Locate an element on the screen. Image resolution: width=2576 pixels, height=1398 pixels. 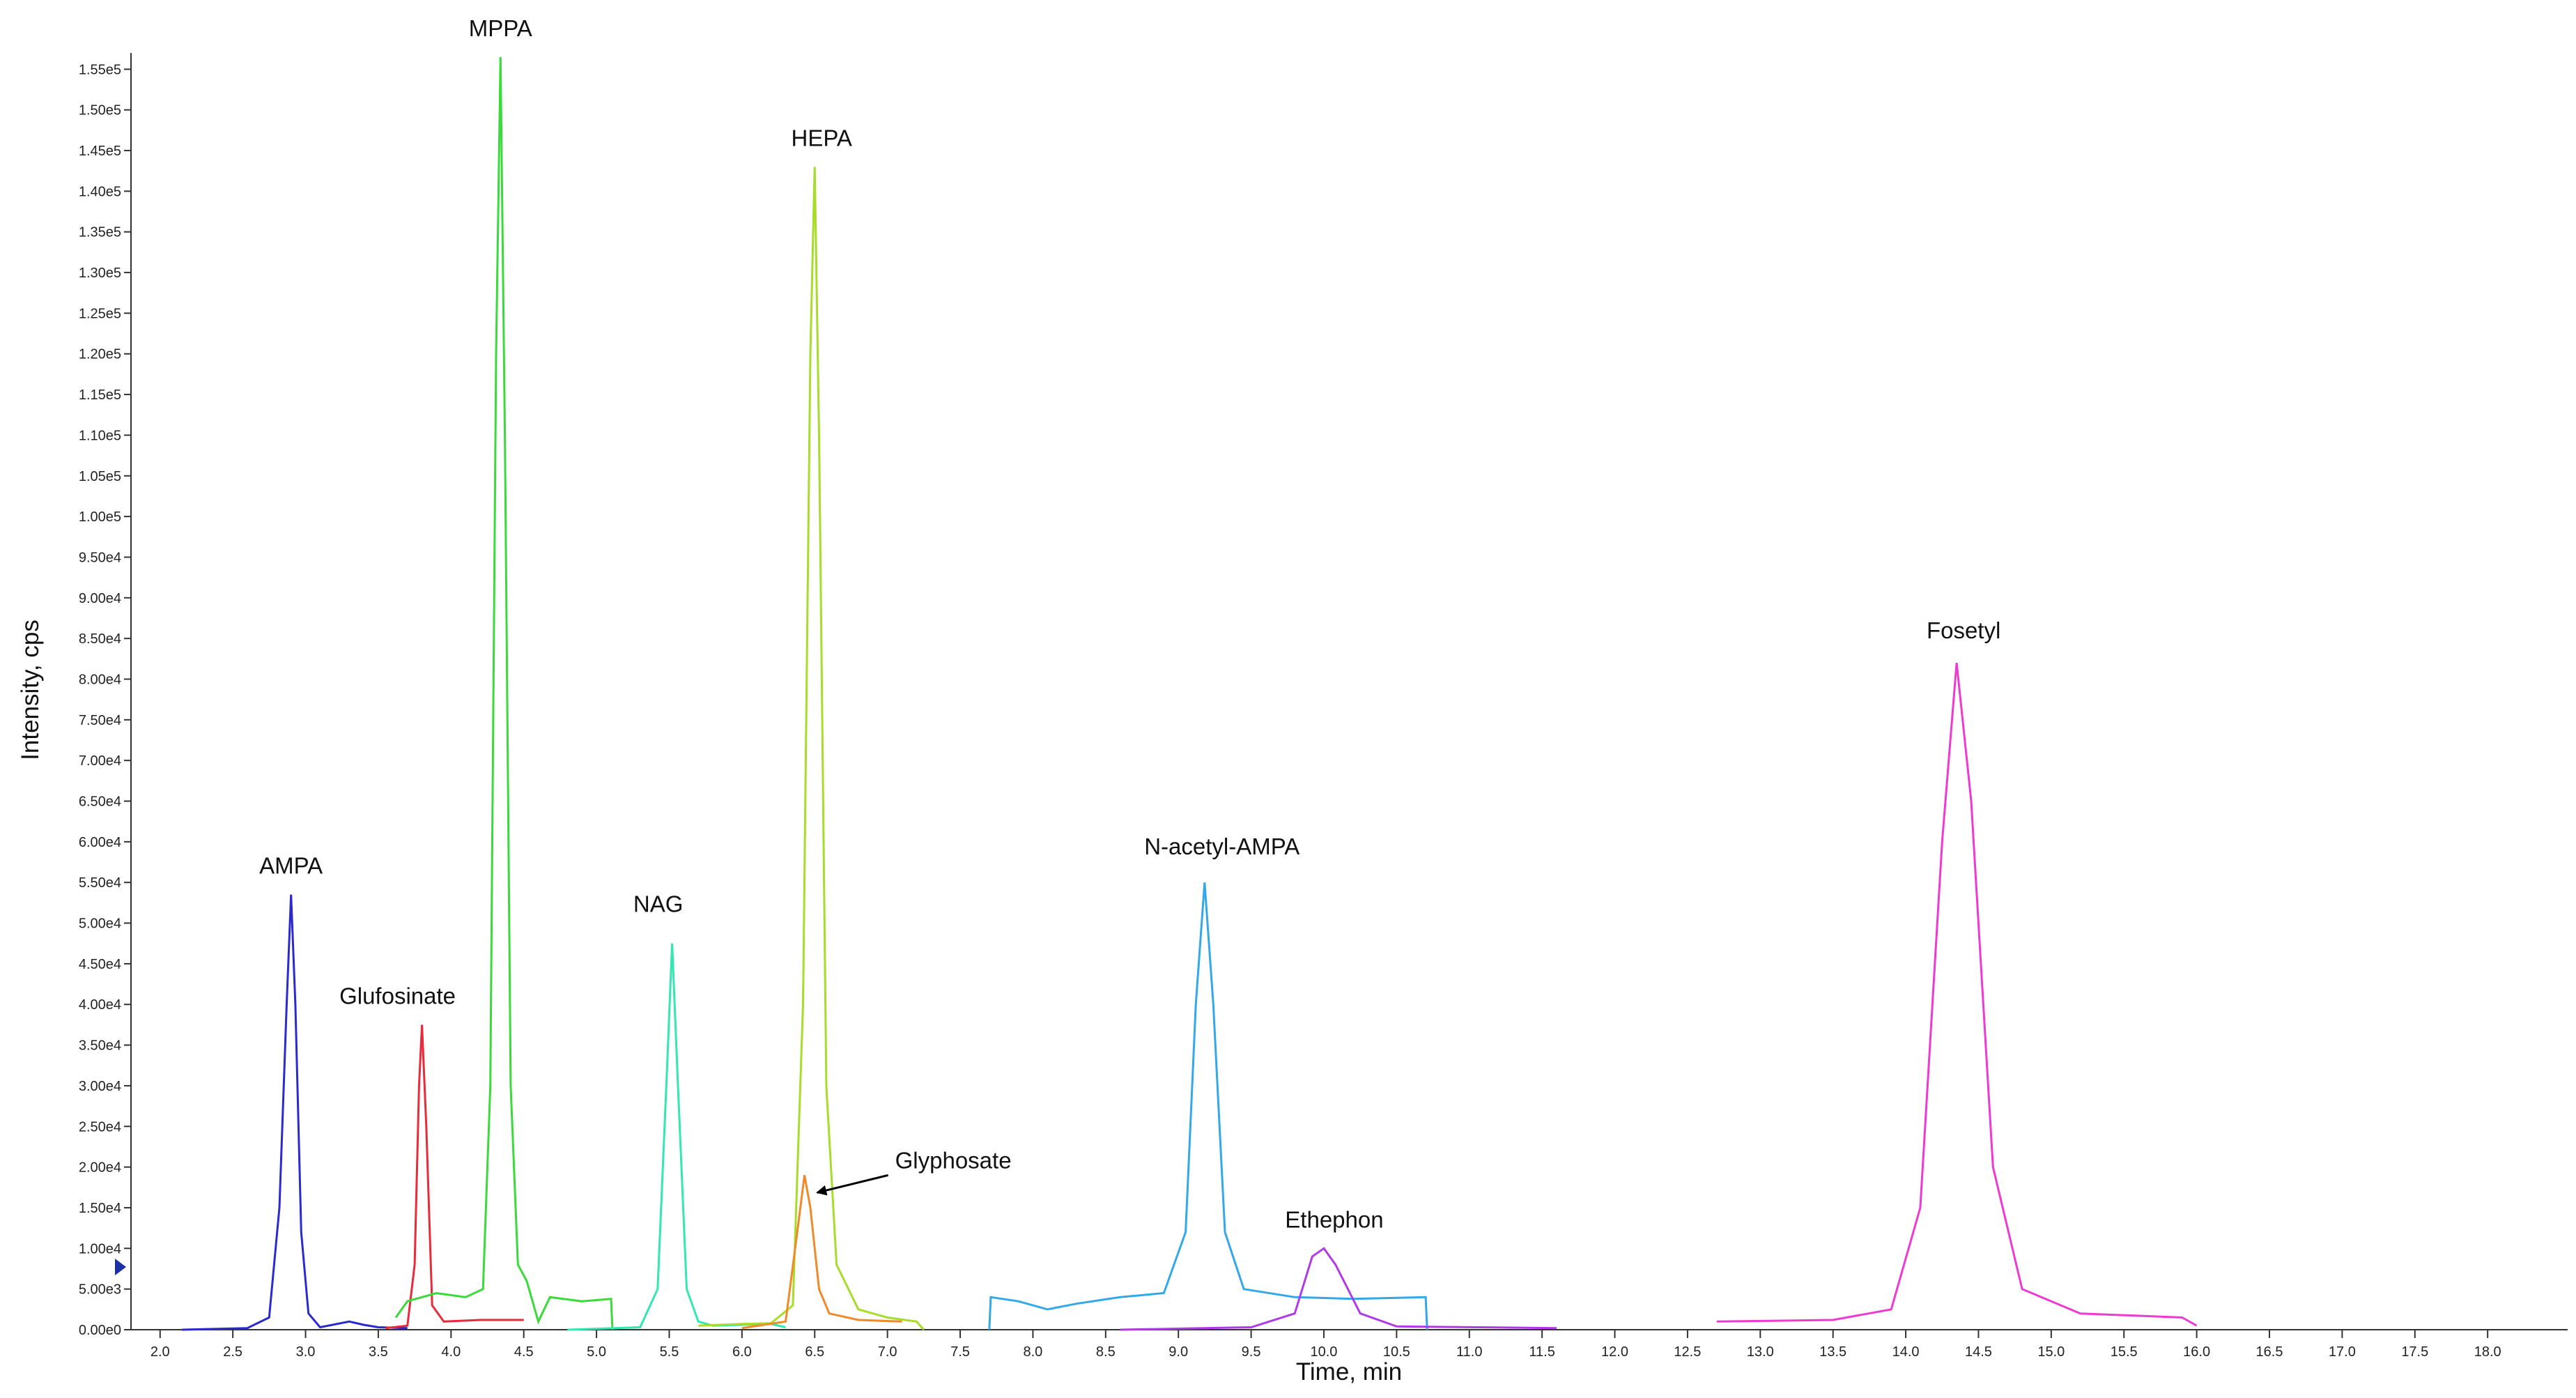
y-tick-label: 9.50e4 is located at coordinates (100, 557).